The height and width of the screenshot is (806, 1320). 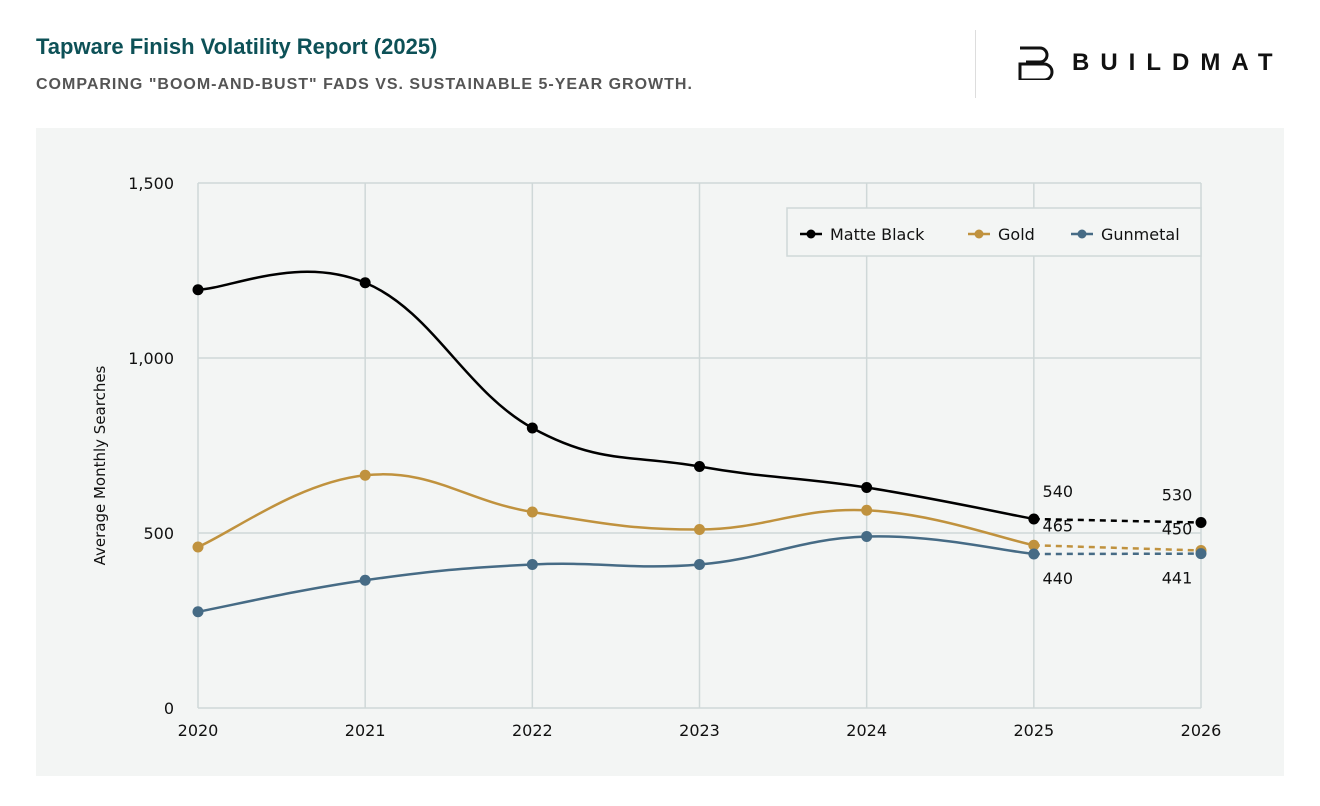 What do you see at coordinates (1177, 495) in the screenshot?
I see `data-label: 530` at bounding box center [1177, 495].